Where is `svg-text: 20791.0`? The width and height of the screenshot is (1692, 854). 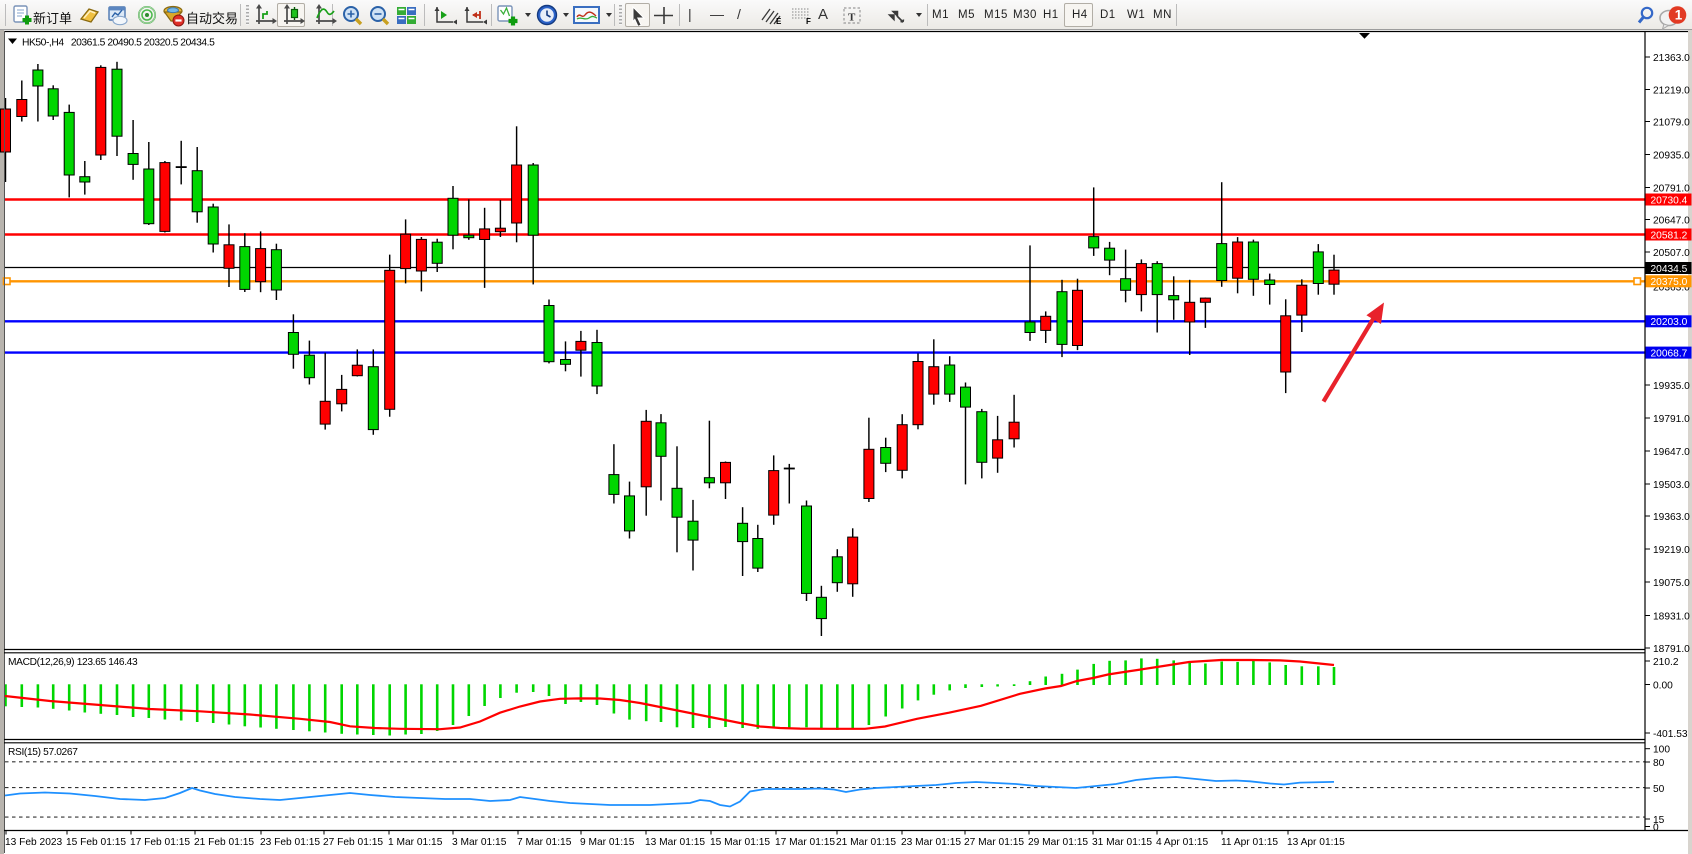
svg-text: 20791.0 is located at coordinates (1671, 189).